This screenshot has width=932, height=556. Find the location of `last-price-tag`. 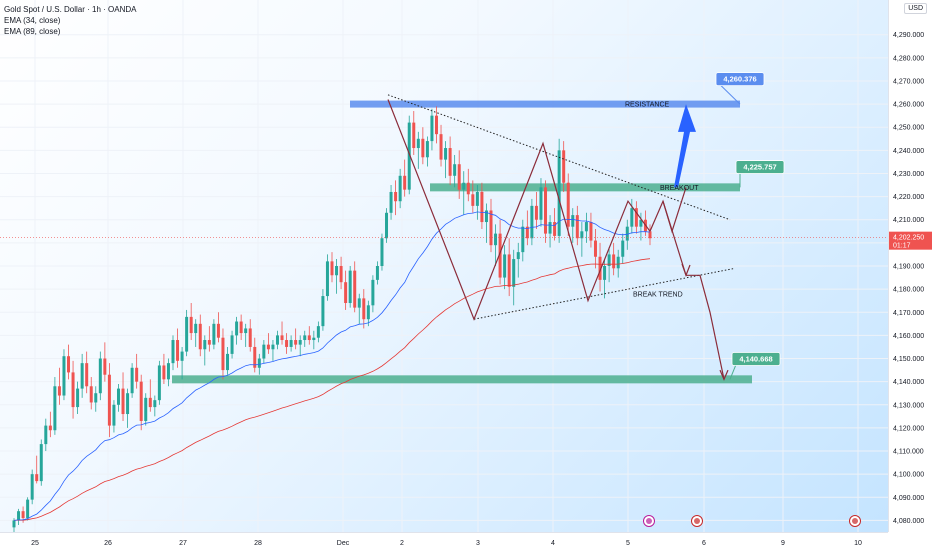

last-price-tag is located at coordinates (910, 240).